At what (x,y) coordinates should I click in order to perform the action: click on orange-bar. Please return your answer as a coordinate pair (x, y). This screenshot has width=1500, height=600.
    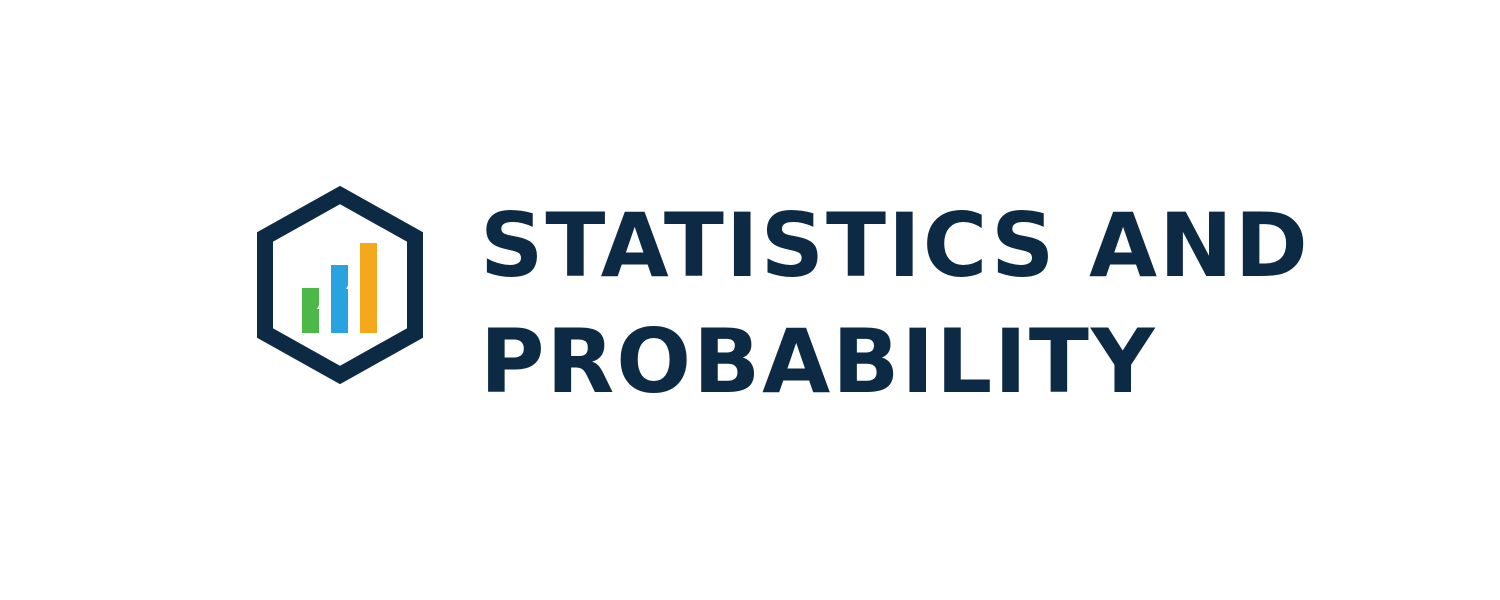
    Looking at the image, I should click on (368, 288).